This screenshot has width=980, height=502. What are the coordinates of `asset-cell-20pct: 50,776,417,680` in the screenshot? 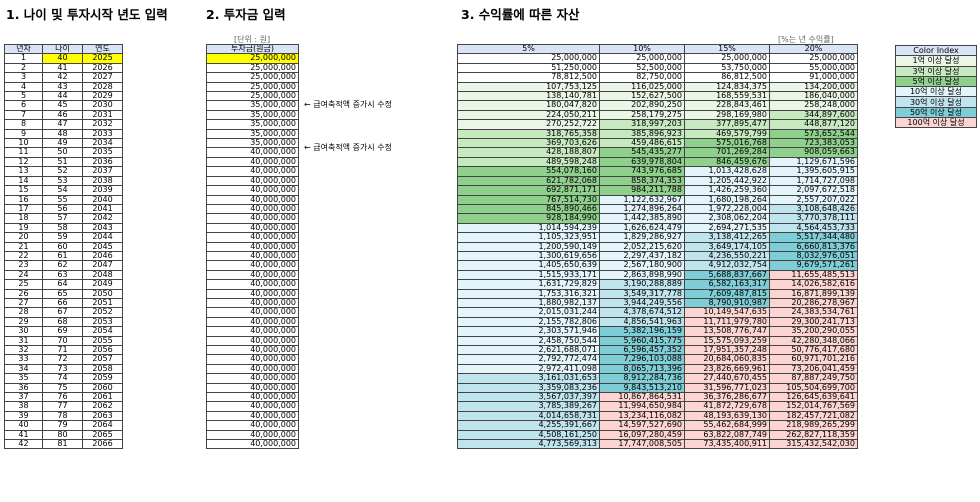 It's located at (813, 350).